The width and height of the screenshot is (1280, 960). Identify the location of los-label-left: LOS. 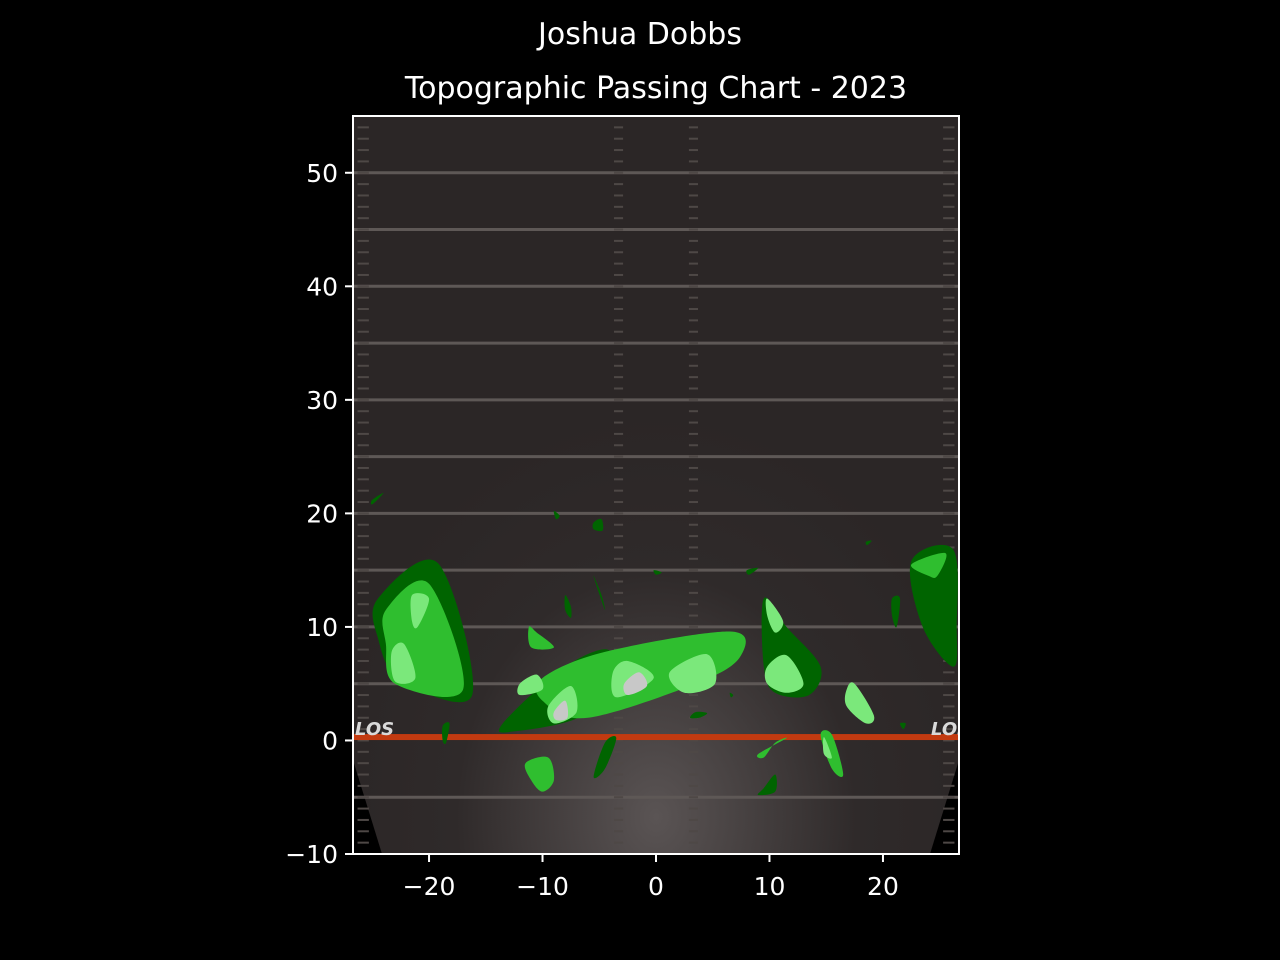
(374, 729).